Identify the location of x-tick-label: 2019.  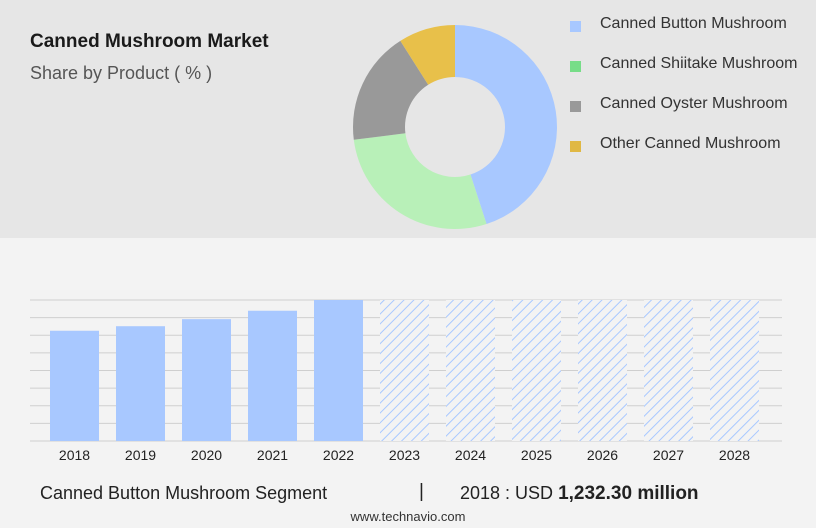
(140, 455).